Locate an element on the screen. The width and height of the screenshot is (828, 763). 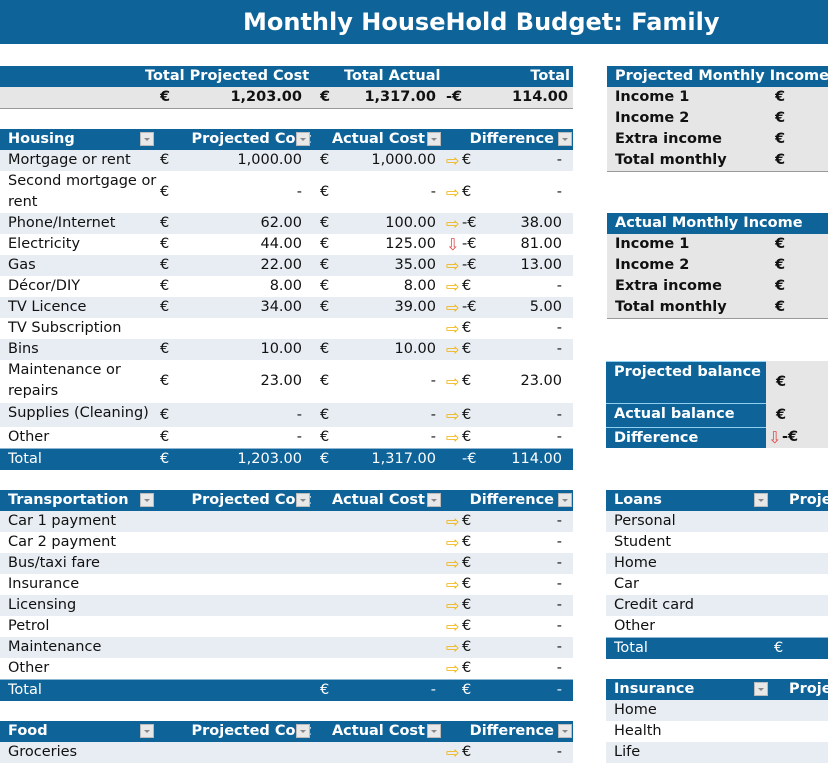
table-row: Income 2 € is located at coordinates (717, 266).